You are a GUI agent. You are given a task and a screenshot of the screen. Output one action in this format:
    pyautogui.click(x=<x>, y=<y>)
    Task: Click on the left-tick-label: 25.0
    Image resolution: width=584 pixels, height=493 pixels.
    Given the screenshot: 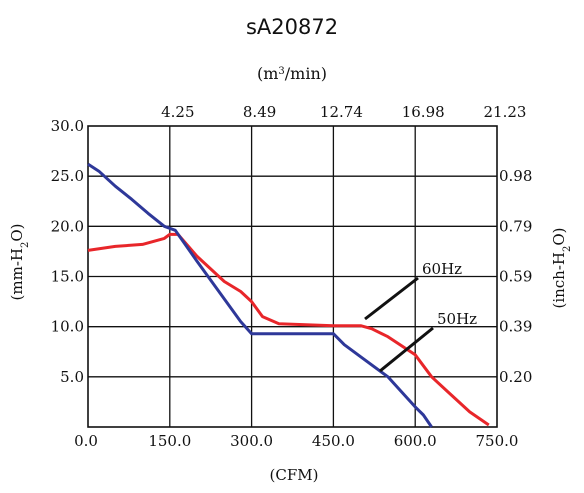 What is the action you would take?
    pyautogui.click(x=67, y=176)
    